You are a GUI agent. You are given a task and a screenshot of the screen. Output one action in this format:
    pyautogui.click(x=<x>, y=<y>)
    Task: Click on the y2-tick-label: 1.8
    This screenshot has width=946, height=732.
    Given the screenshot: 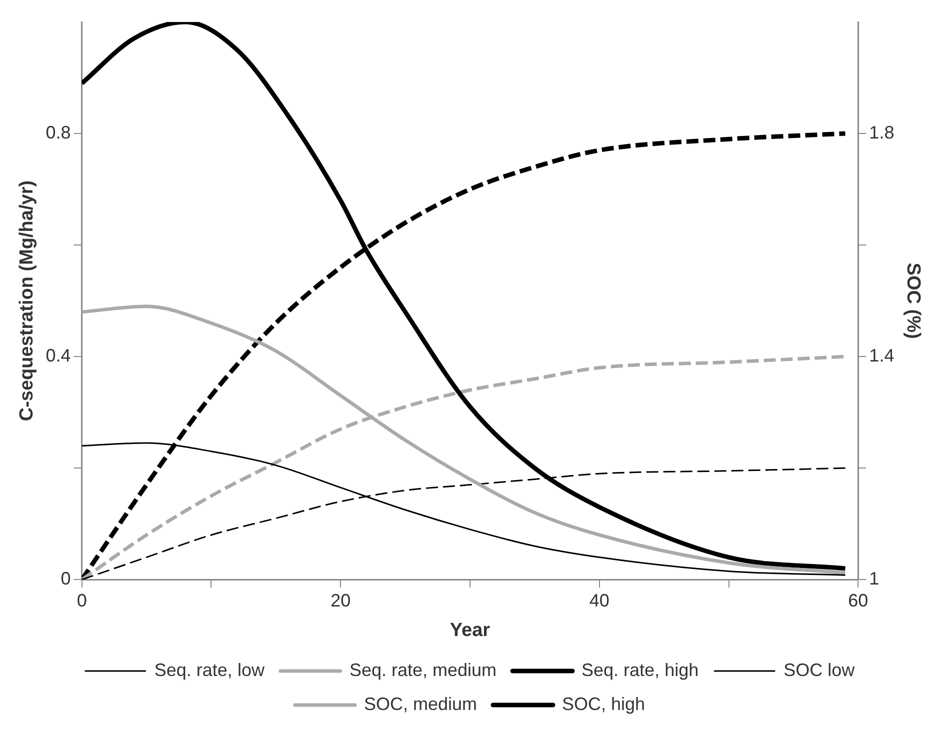 What is the action you would take?
    pyautogui.click(x=881, y=132)
    